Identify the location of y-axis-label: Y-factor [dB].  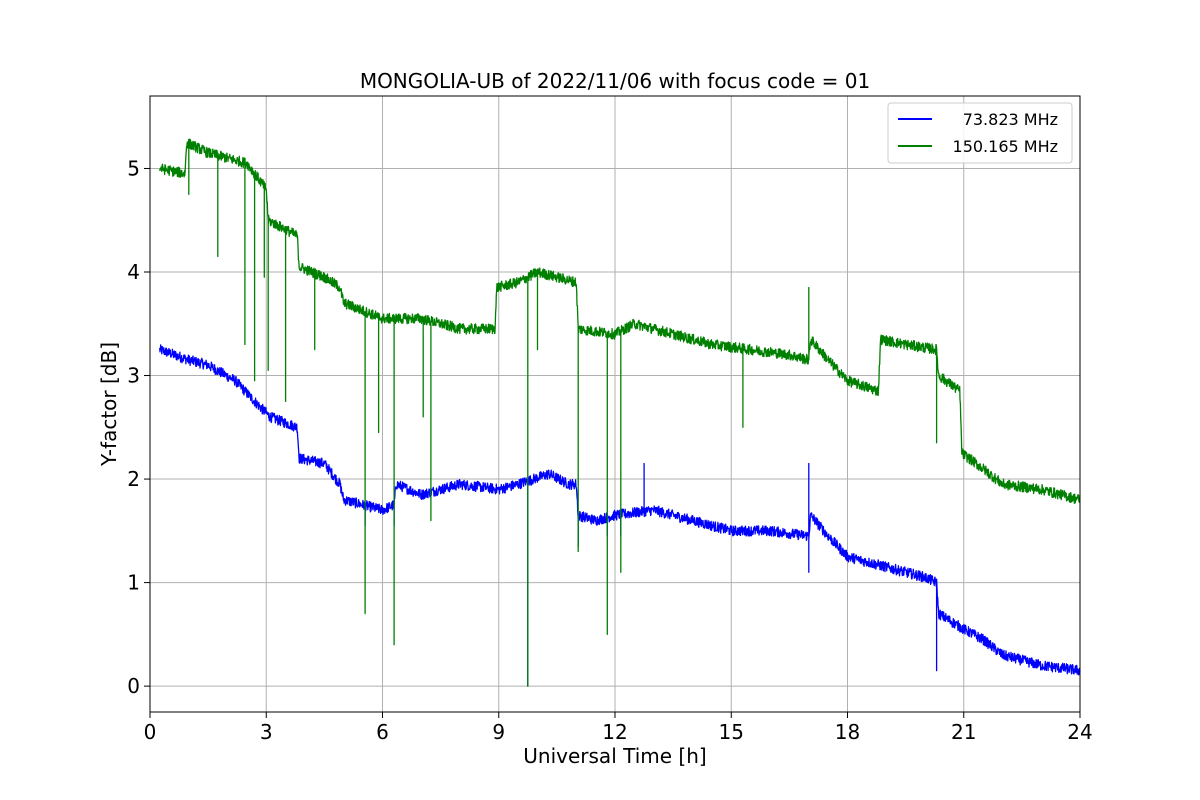
(109, 404).